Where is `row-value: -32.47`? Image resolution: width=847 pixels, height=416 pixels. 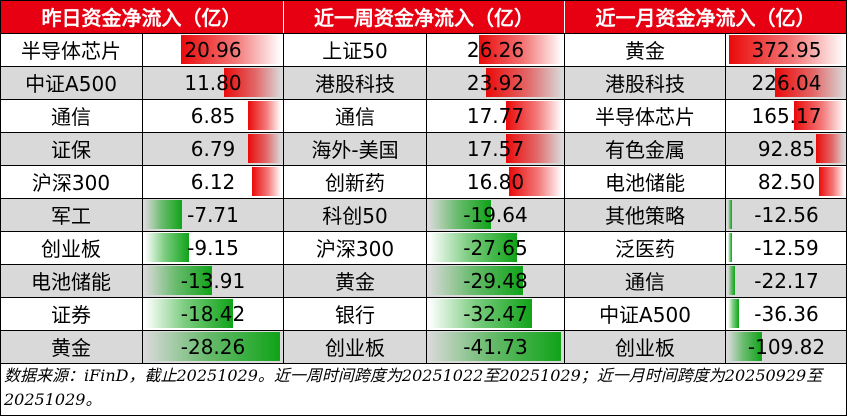 row-value: -32.47 is located at coordinates (495, 313).